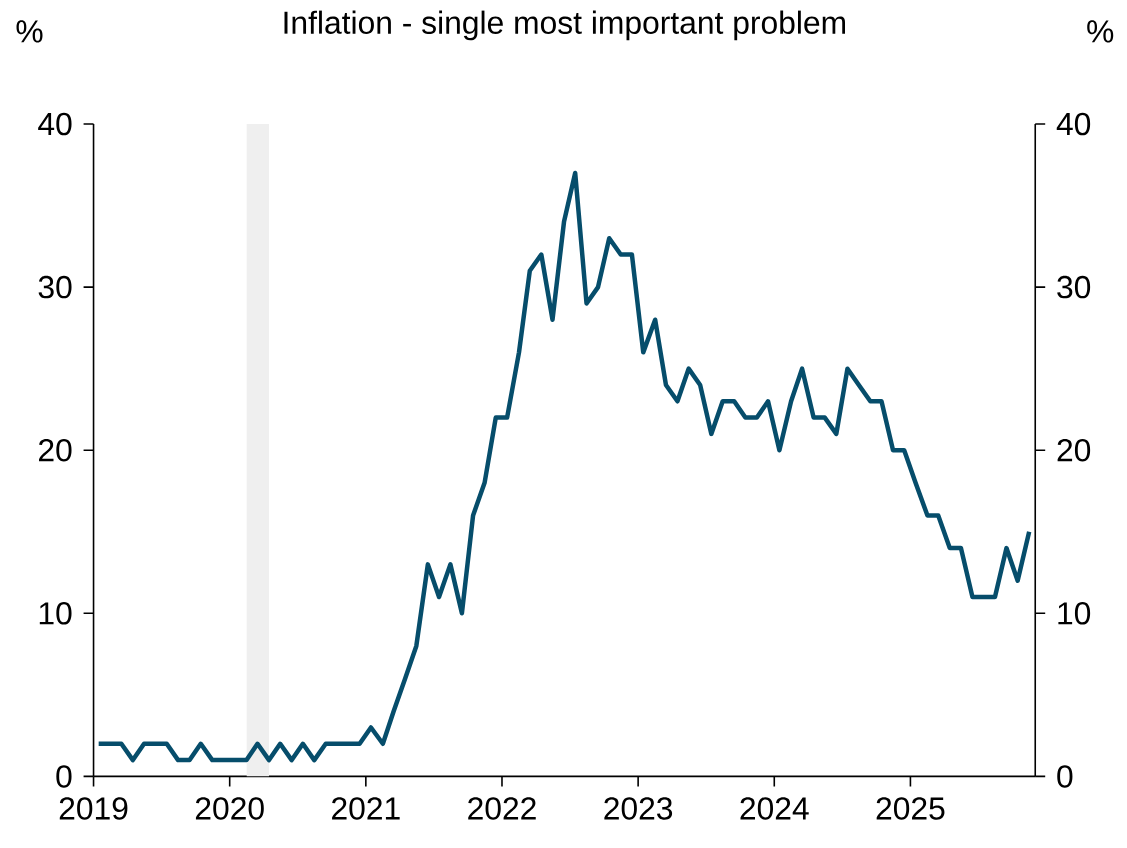 Image resolution: width=1127 pixels, height=848 pixels. Describe the element at coordinates (1074, 613) in the screenshot. I see `y2-tick-label: 10` at that location.